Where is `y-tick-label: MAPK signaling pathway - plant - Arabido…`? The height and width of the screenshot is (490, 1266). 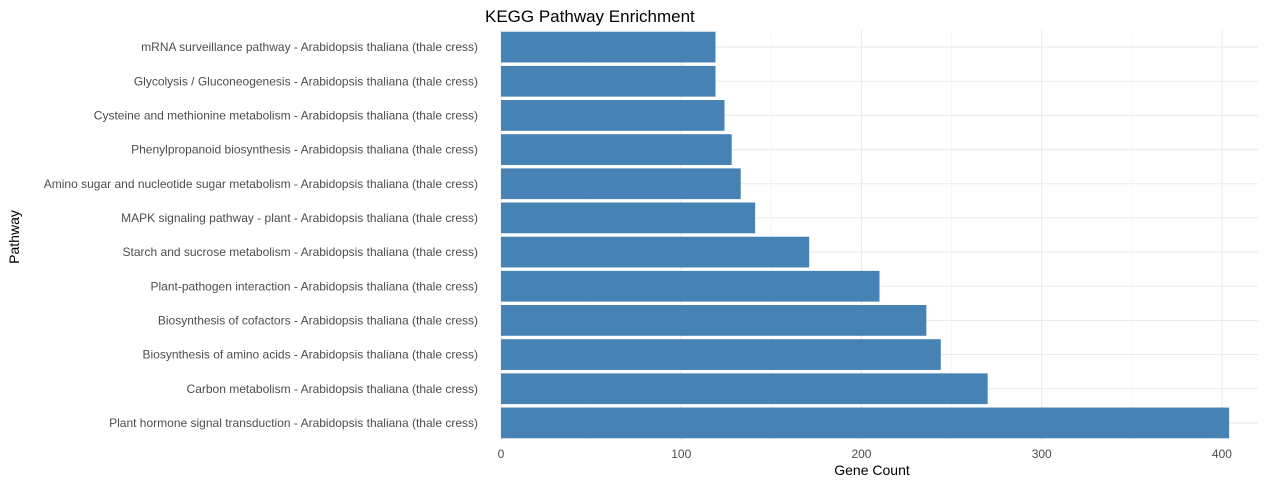
y-tick-label: MAPK signaling pathway - plant - Arabido… is located at coordinates (299, 218).